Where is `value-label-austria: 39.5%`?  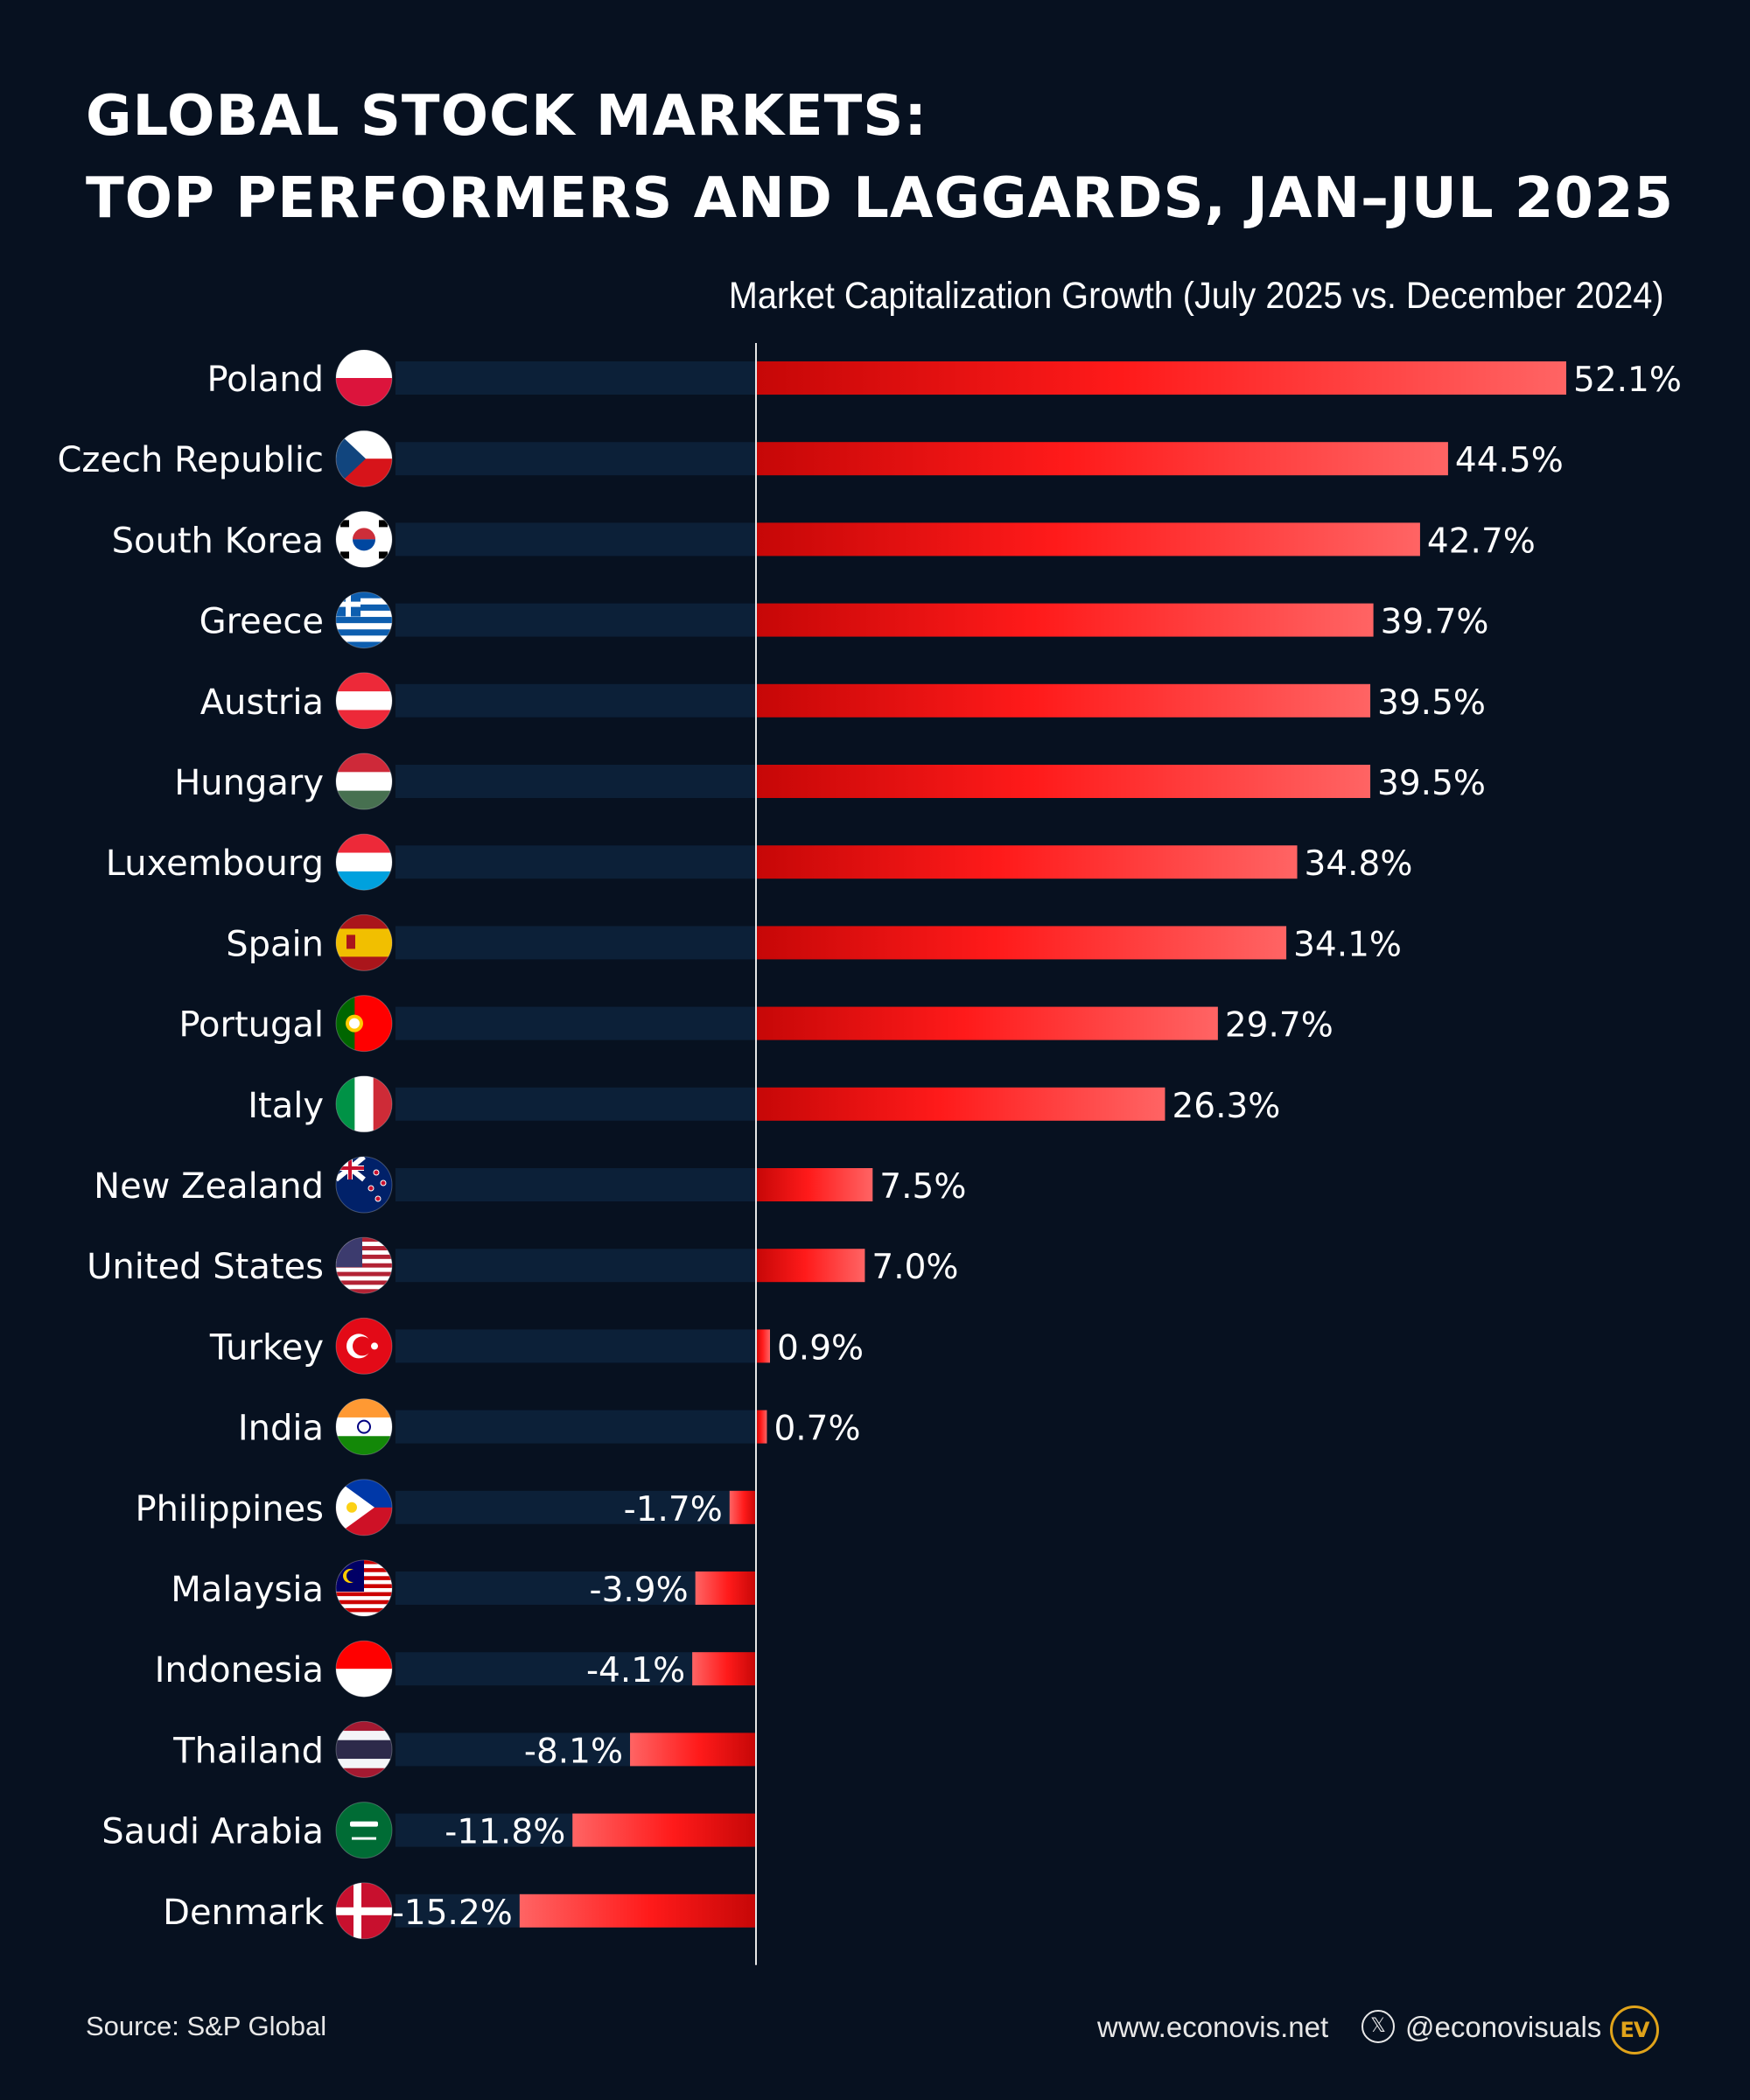
value-label-austria: 39.5% is located at coordinates (1431, 703).